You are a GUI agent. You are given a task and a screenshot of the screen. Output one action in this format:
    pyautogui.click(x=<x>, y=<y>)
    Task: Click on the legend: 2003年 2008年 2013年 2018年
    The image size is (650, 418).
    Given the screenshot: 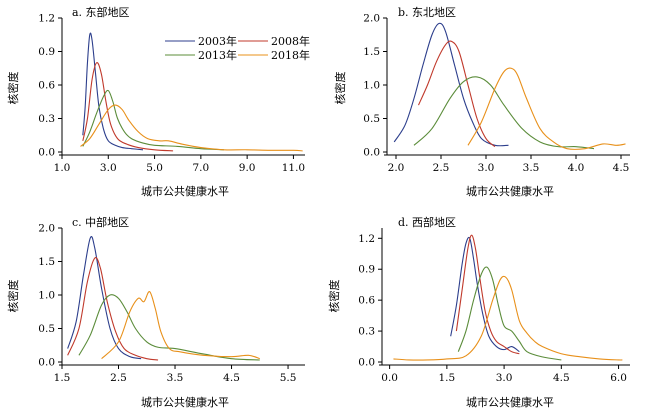 What is the action you would take?
    pyautogui.click(x=237, y=48)
    